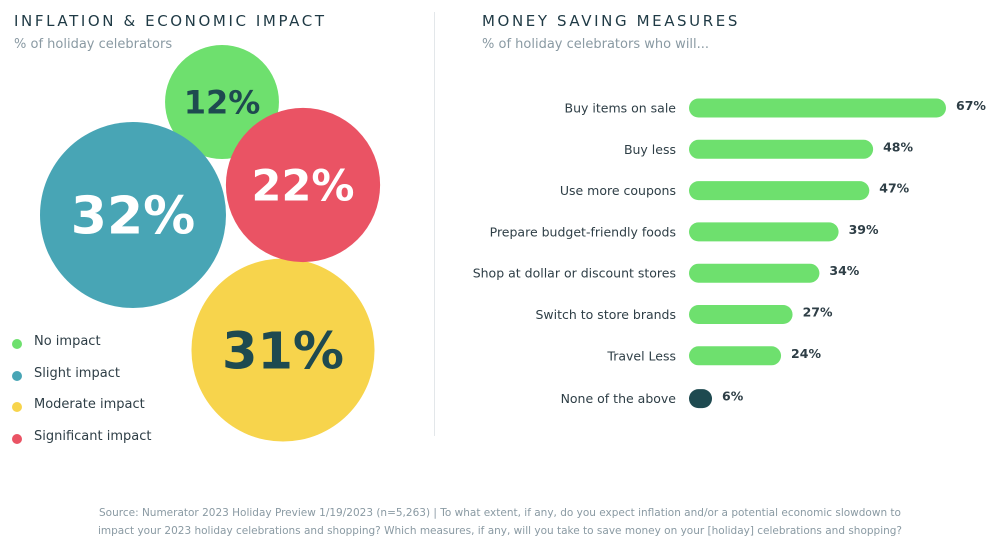 This screenshot has height=558, width=1000. What do you see at coordinates (17, 375) in the screenshot?
I see `legend-dot-slight-impact` at bounding box center [17, 375].